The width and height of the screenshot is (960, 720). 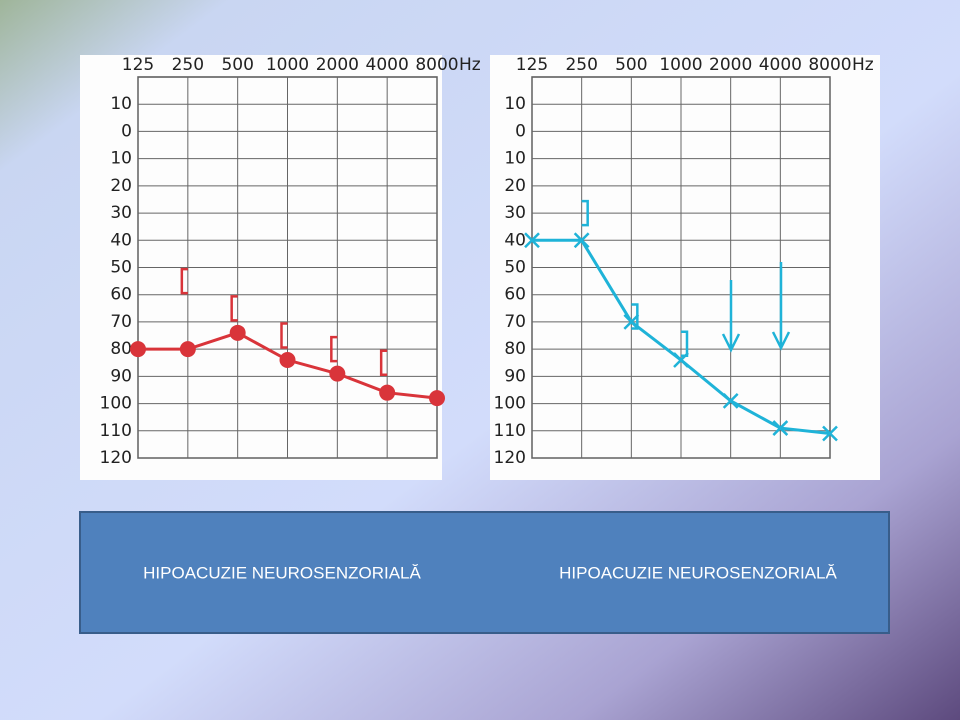 What do you see at coordinates (756, 307) in the screenshot?
I see `no-response-arrows` at bounding box center [756, 307].